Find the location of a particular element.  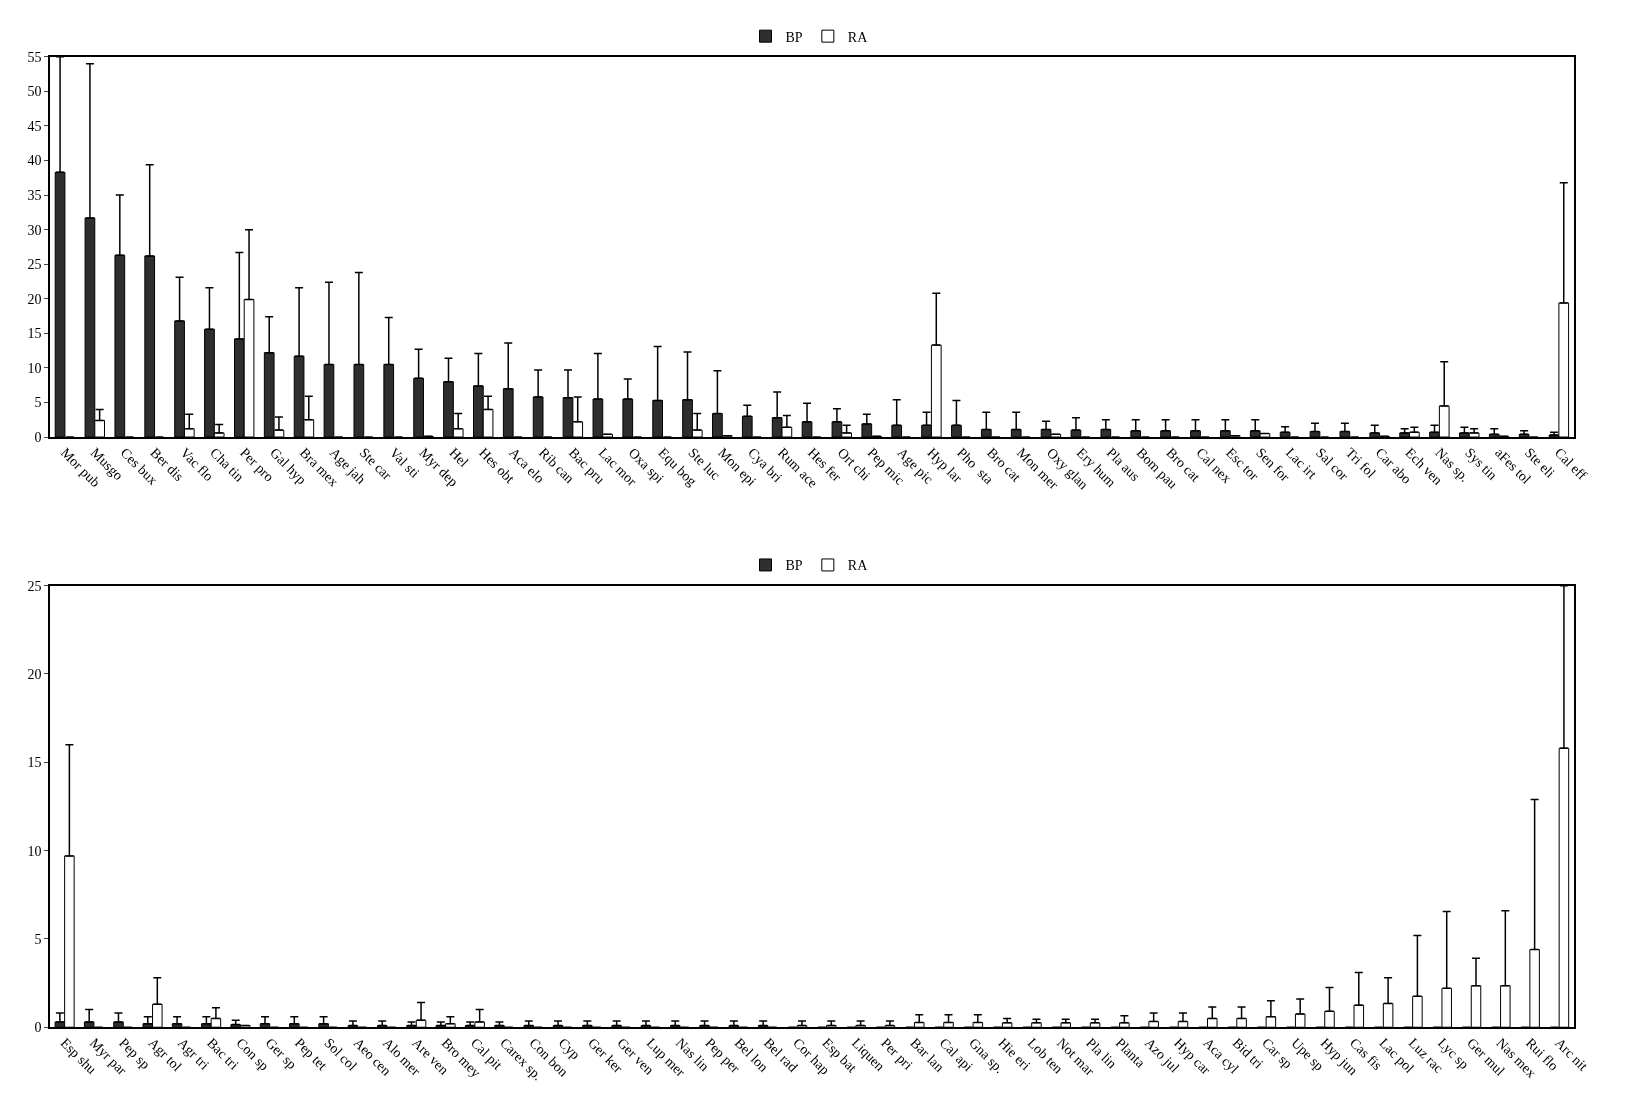

y-tick-label: 55 is located at coordinates (34, 57).